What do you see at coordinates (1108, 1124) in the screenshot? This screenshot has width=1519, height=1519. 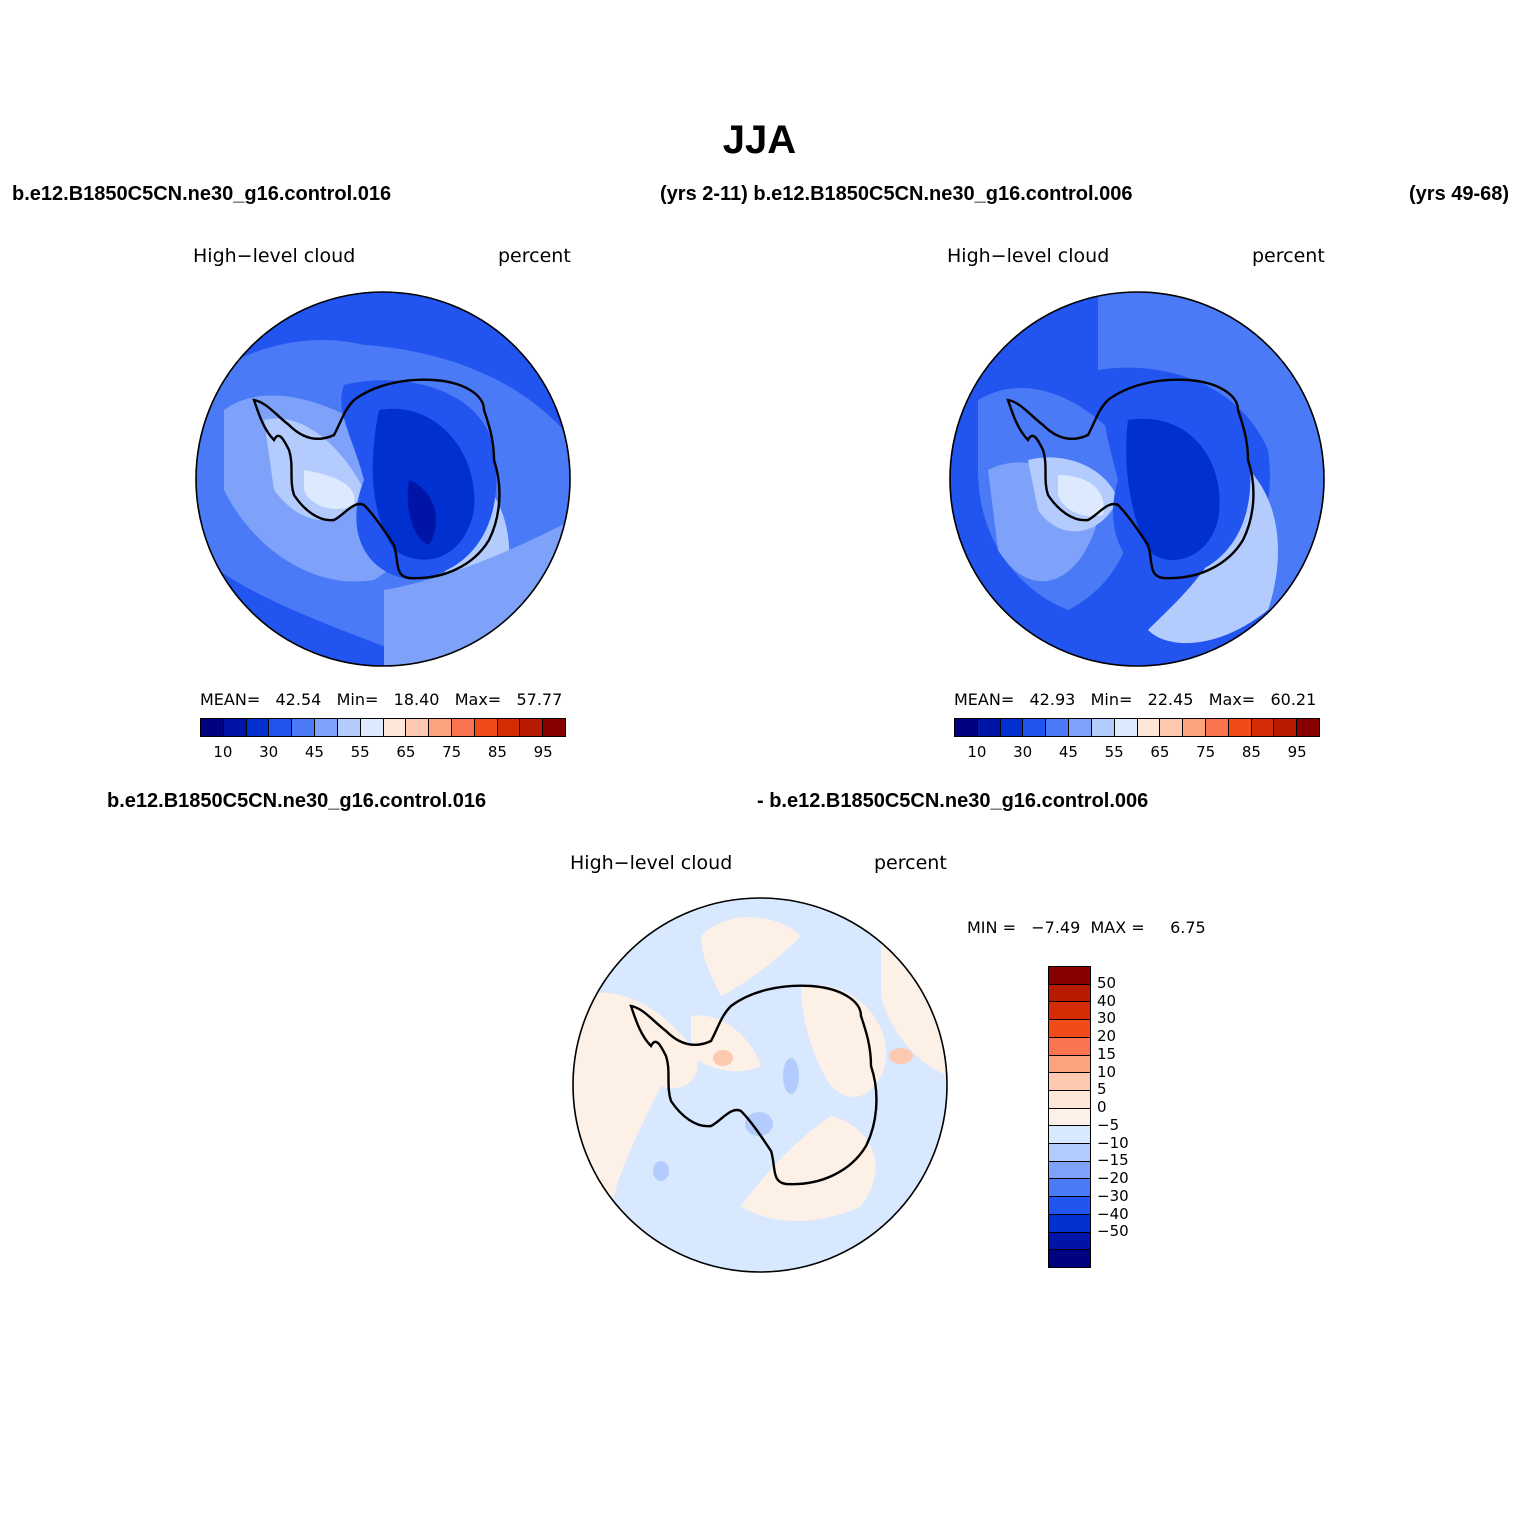 I see `colorbar-tick-label: −5` at bounding box center [1108, 1124].